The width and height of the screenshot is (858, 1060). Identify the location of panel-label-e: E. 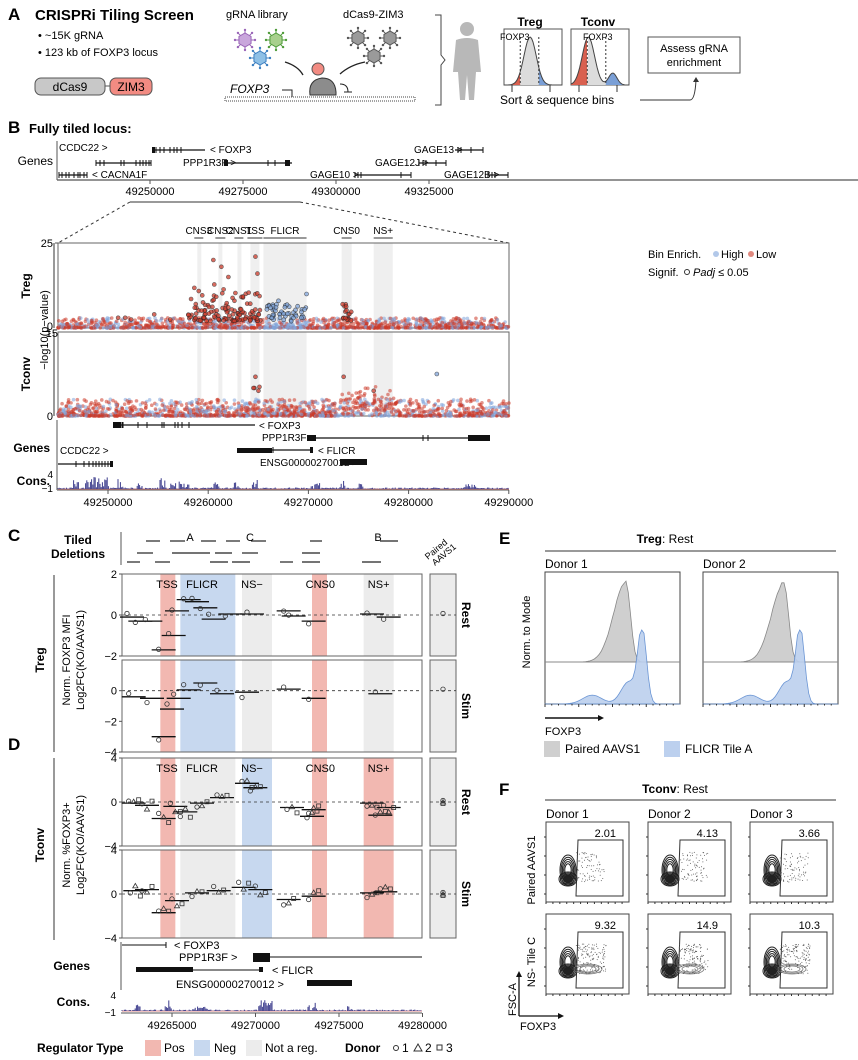
(504, 538).